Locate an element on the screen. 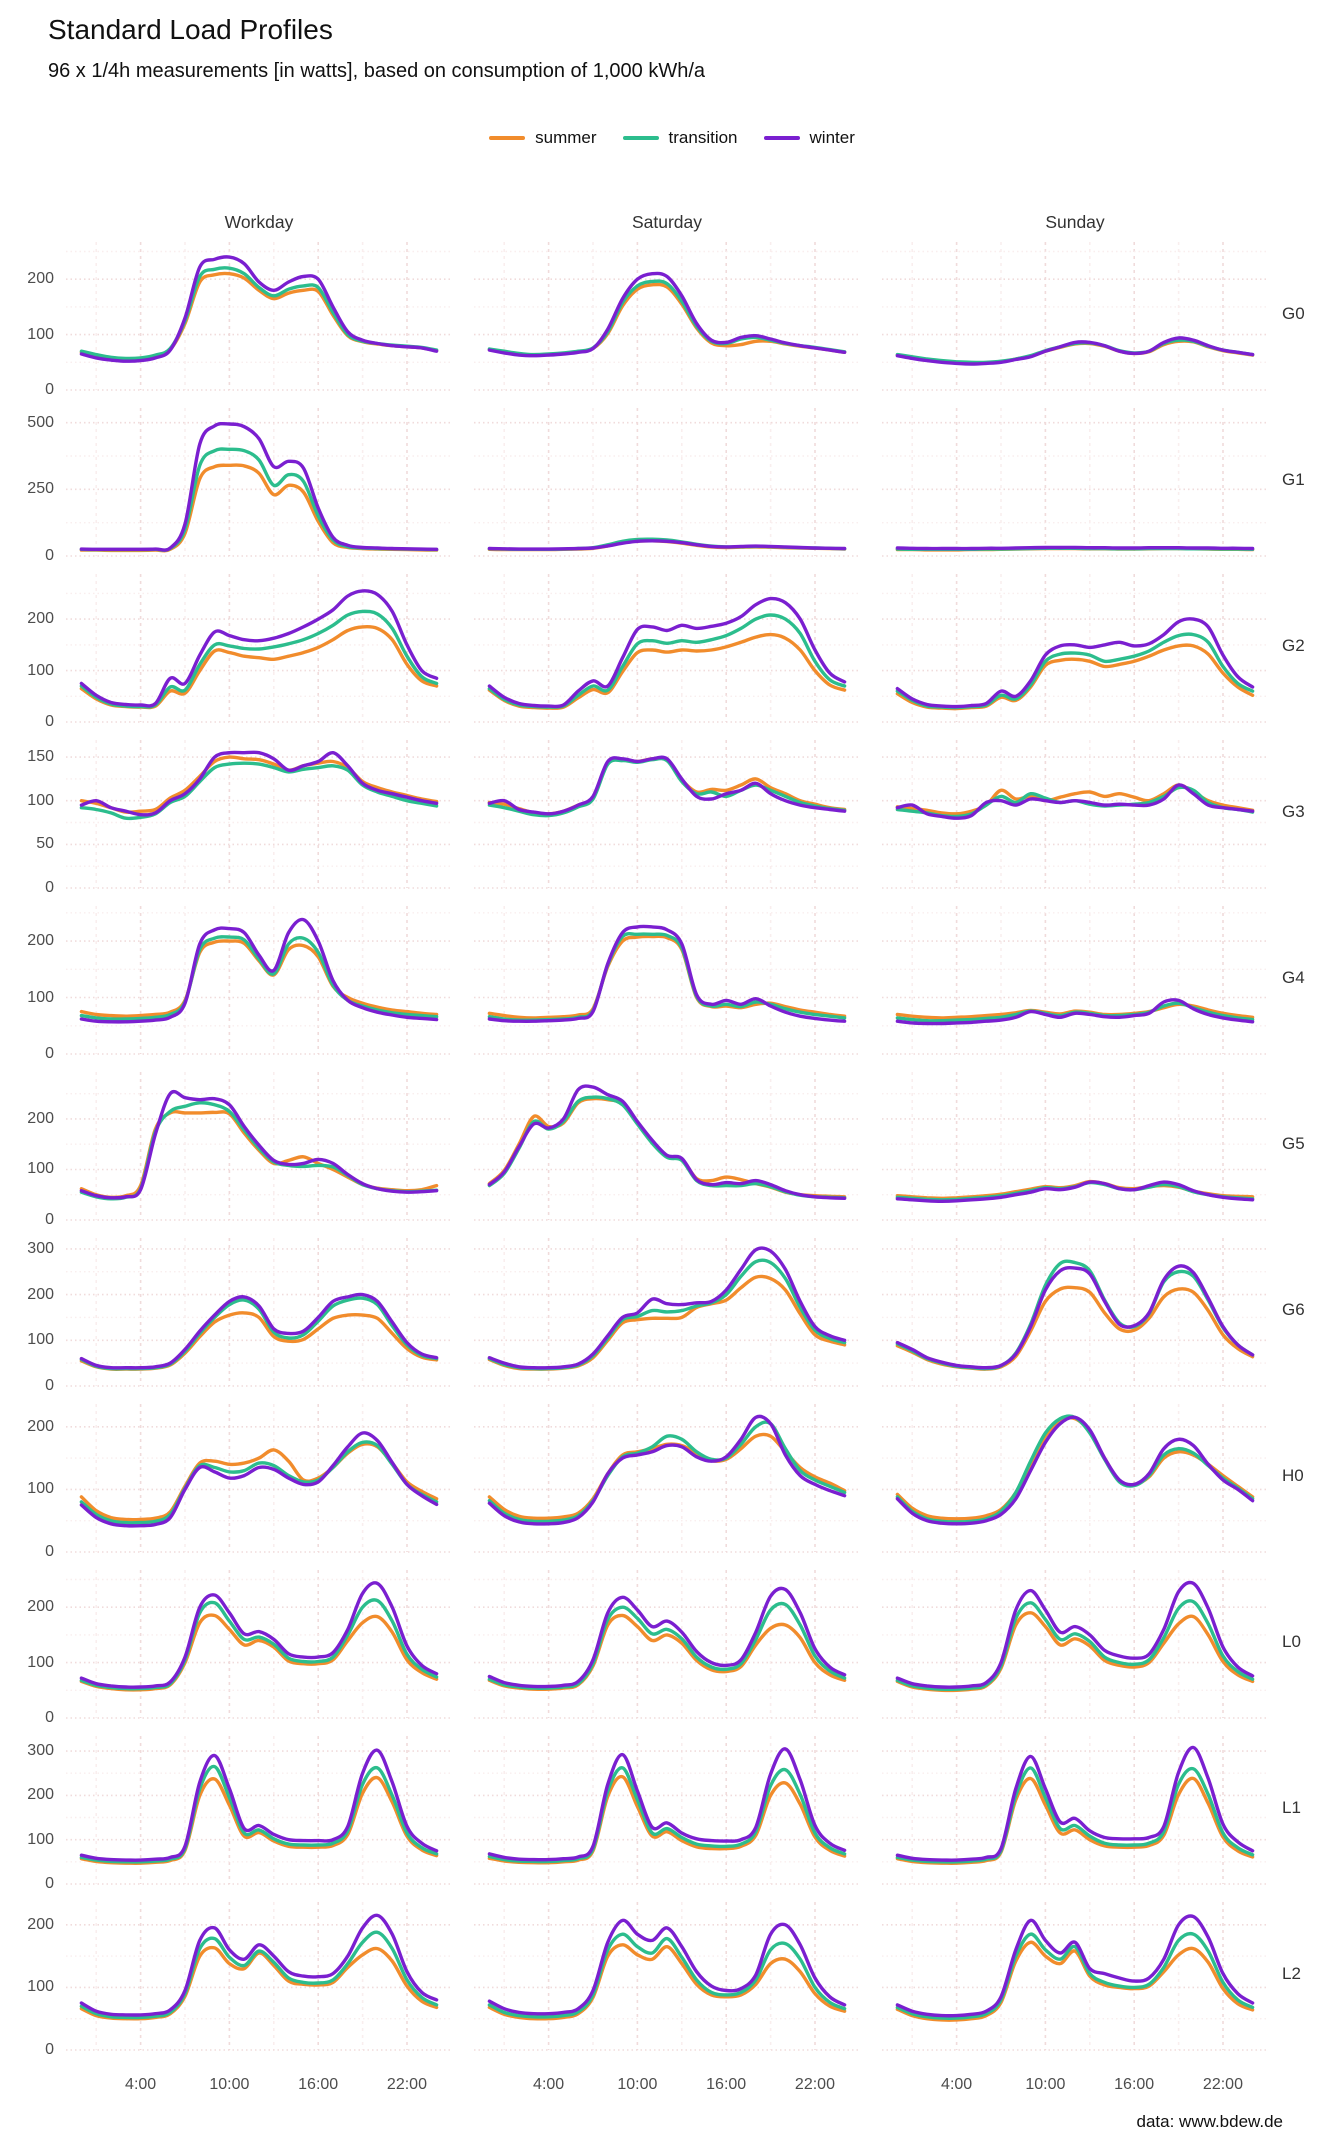 This screenshot has width=1344, height=2150. facet-svg-g1-saturday is located at coordinates (667, 482).